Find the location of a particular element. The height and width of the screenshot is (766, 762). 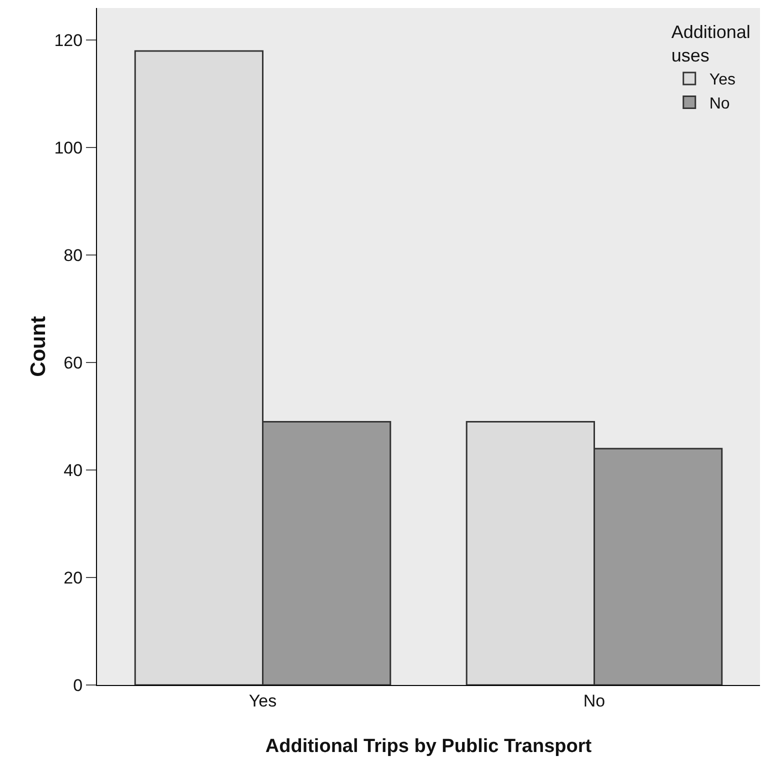

y-tick-label: 80 is located at coordinates (73, 256).